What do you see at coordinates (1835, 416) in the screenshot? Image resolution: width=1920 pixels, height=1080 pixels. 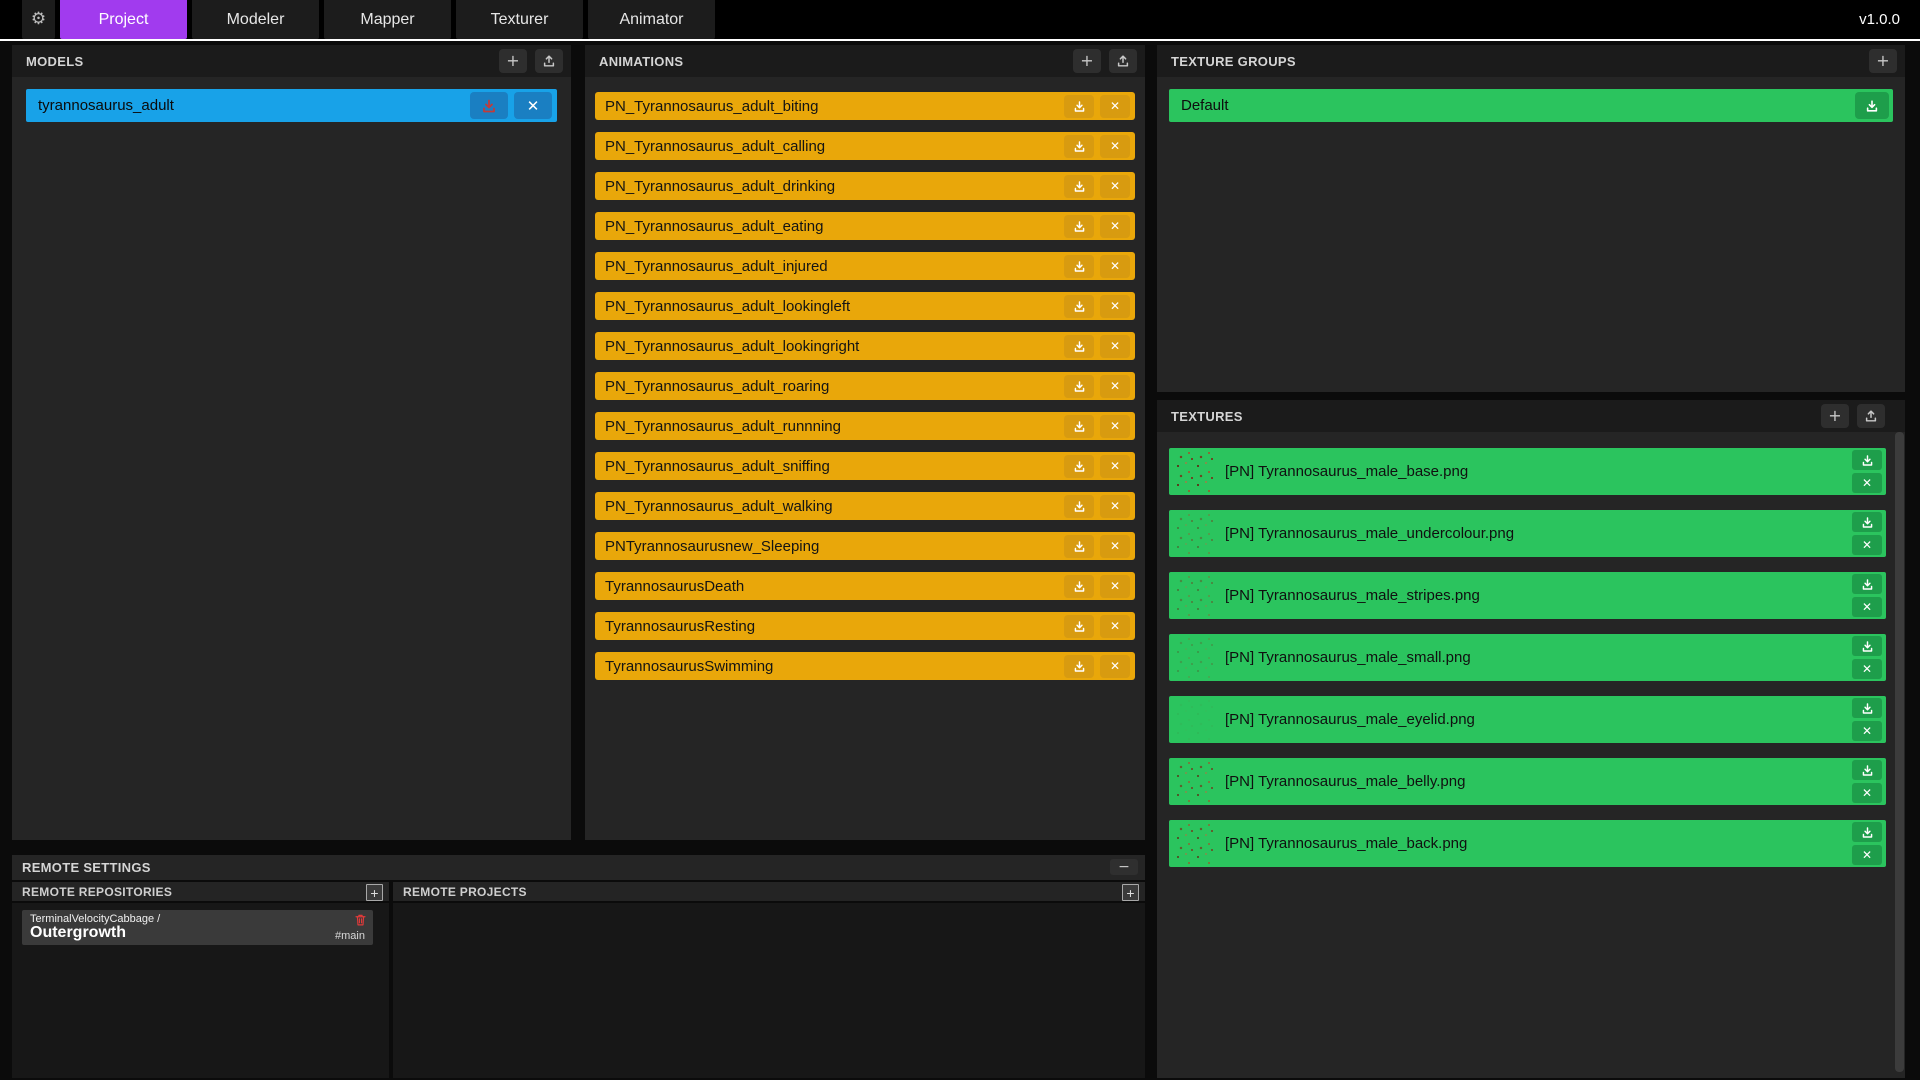 I see `add-texture-button: +` at bounding box center [1835, 416].